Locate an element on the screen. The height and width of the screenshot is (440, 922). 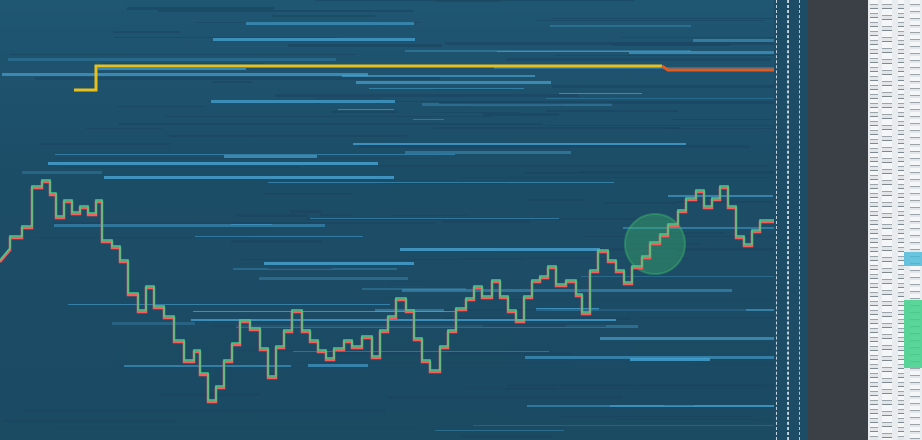
separator-panel is located at coordinates (838, 220).